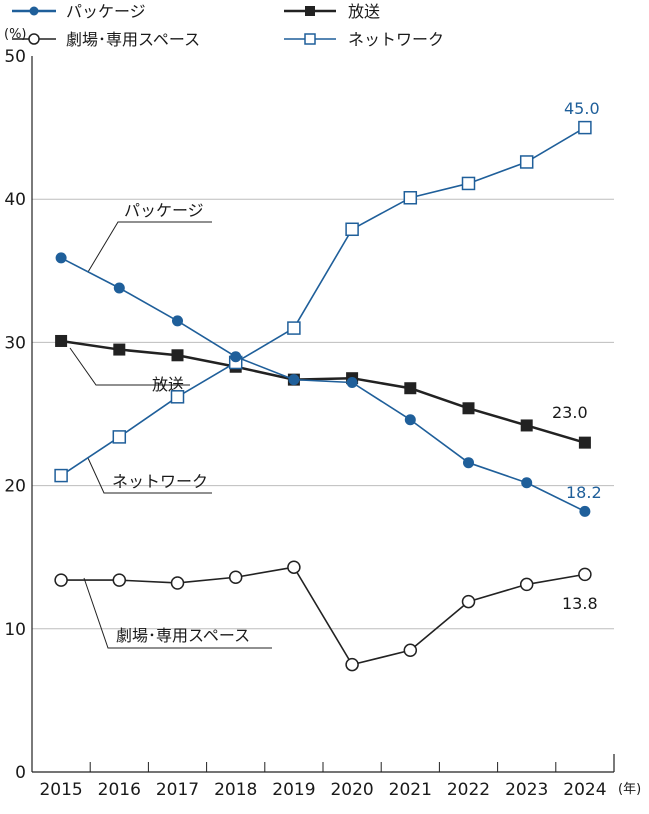 Image resolution: width=649 pixels, height=814 pixels. I want to click on y-axis-unit: (%), so click(15, 34).